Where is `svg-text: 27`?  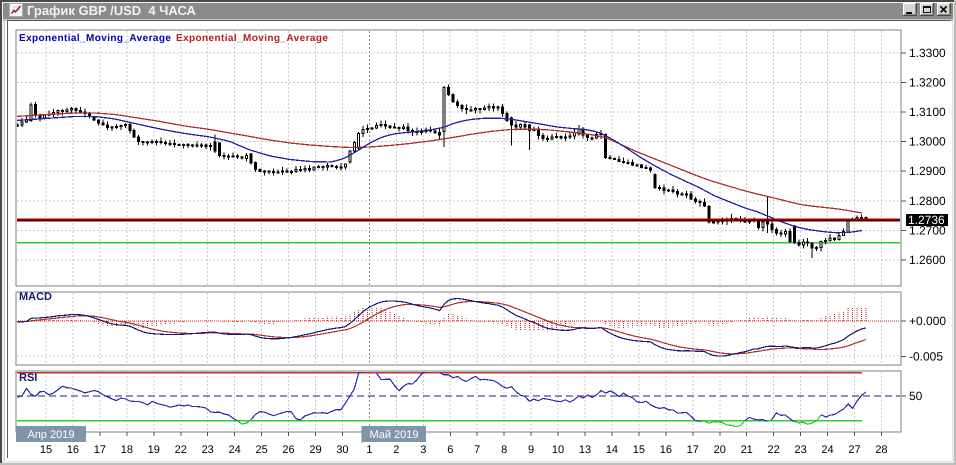 svg-text: 27 is located at coordinates (854, 450).